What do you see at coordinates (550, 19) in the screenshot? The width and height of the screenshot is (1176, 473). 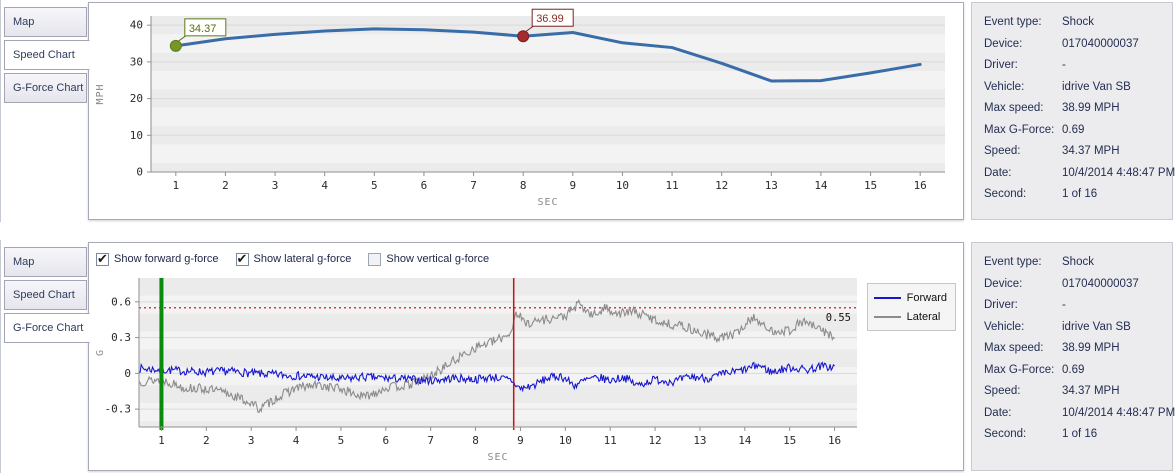 I see `svg-text: 36.99` at bounding box center [550, 19].